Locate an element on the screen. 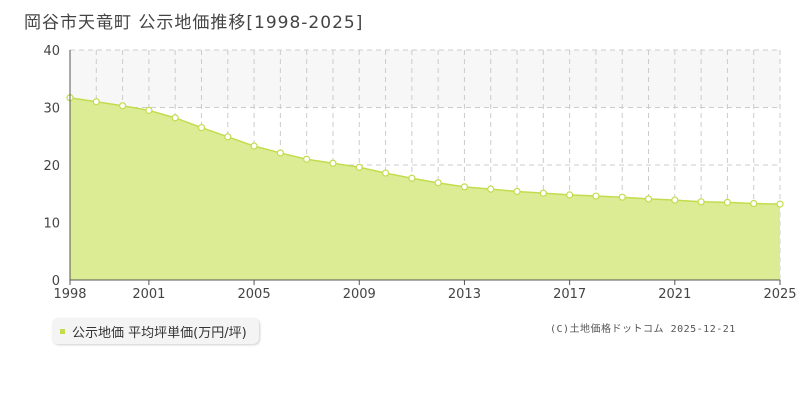 The height and width of the screenshot is (400, 800). y-tick-label: 30 is located at coordinates (51, 109).